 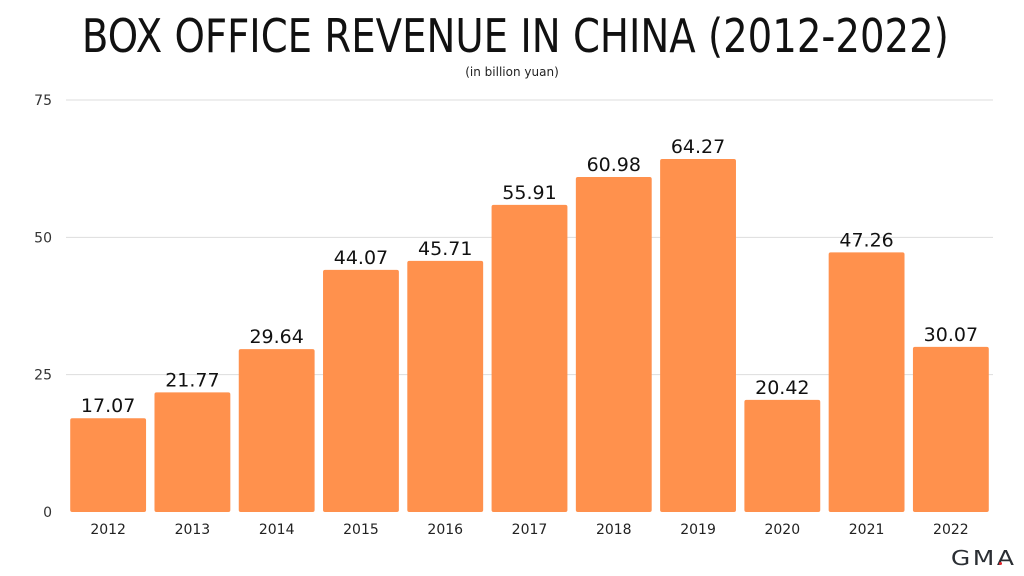 What do you see at coordinates (361, 258) in the screenshot?
I see `data-label: 44.07` at bounding box center [361, 258].